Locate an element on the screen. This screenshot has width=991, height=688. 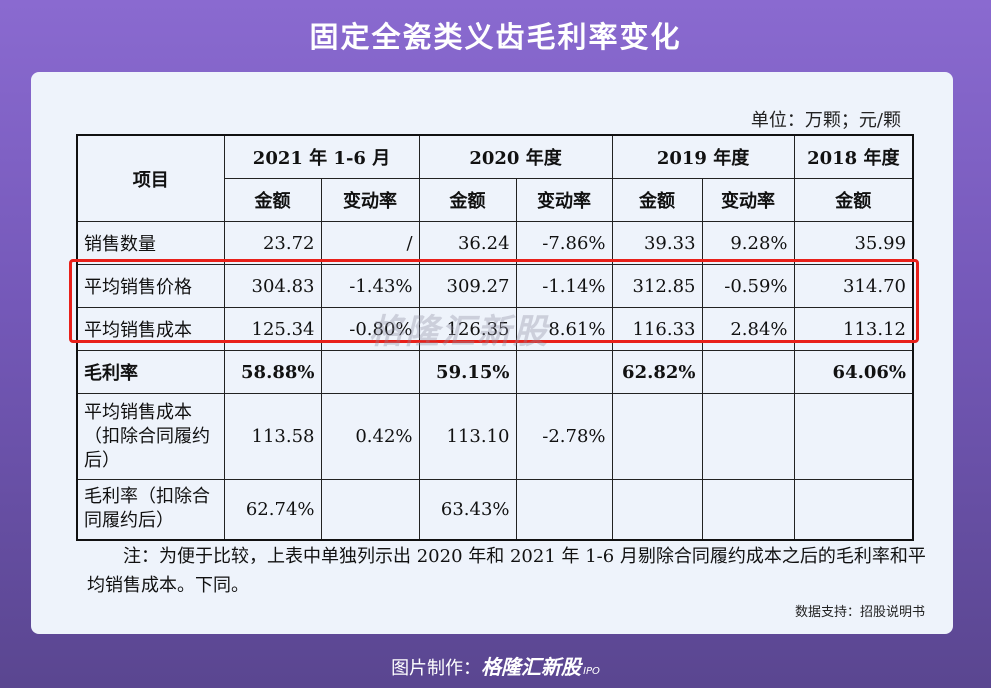
table-row: 毛利率（扣除合同履约后） 62.74% 63.43% is located at coordinates (495, 509).